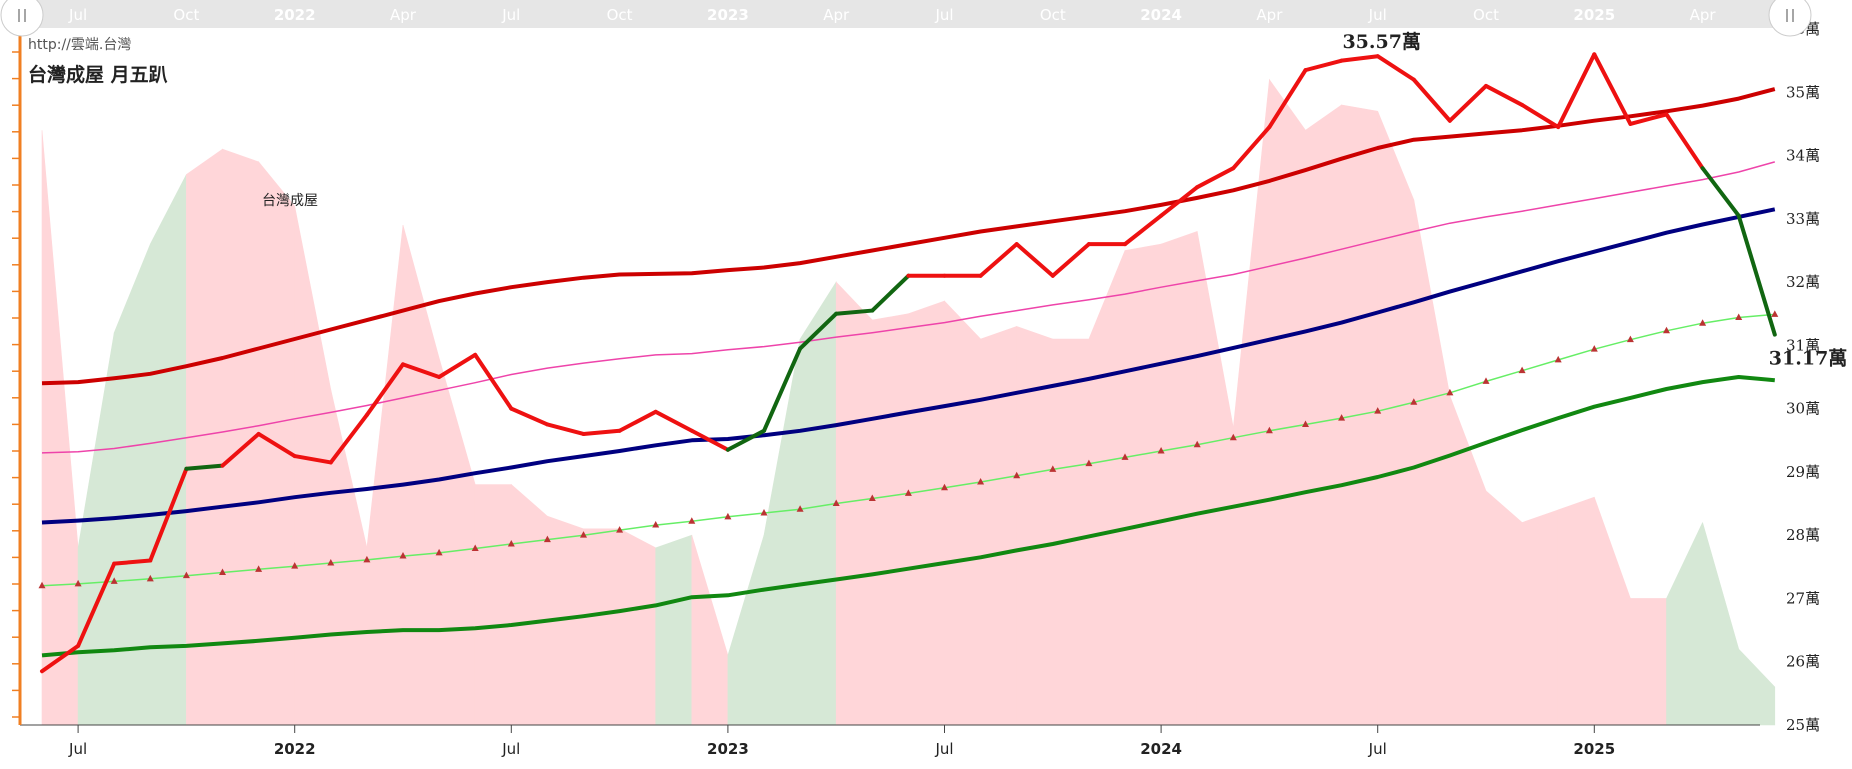 The height and width of the screenshot is (769, 1852). What do you see at coordinates (22, 18) in the screenshot?
I see `navigator-left-handle` at bounding box center [22, 18].